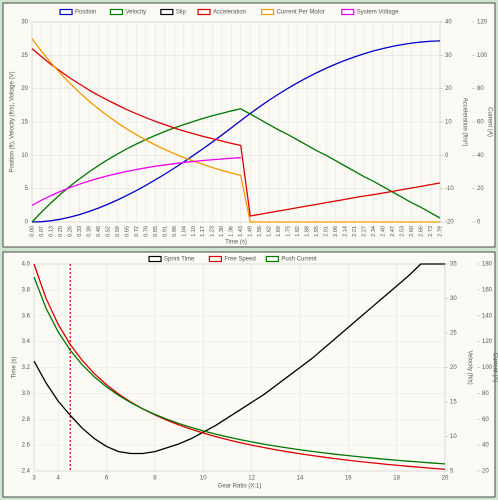  I want to click on y2-tick-label: 35, so click(453, 265).